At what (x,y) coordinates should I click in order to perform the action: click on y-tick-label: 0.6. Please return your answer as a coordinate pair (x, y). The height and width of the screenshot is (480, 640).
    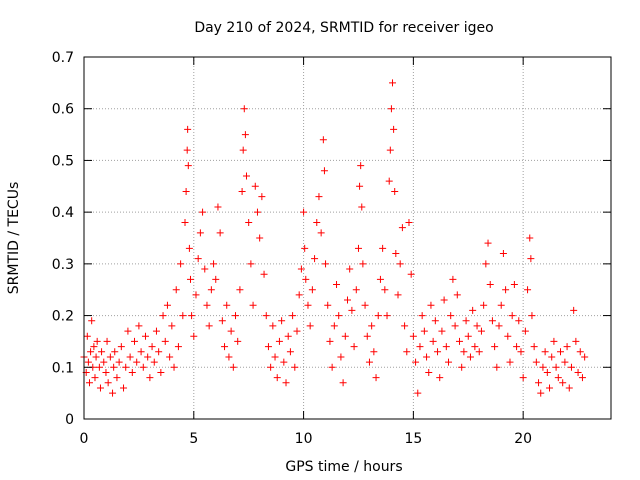
    Looking at the image, I should click on (63, 110).